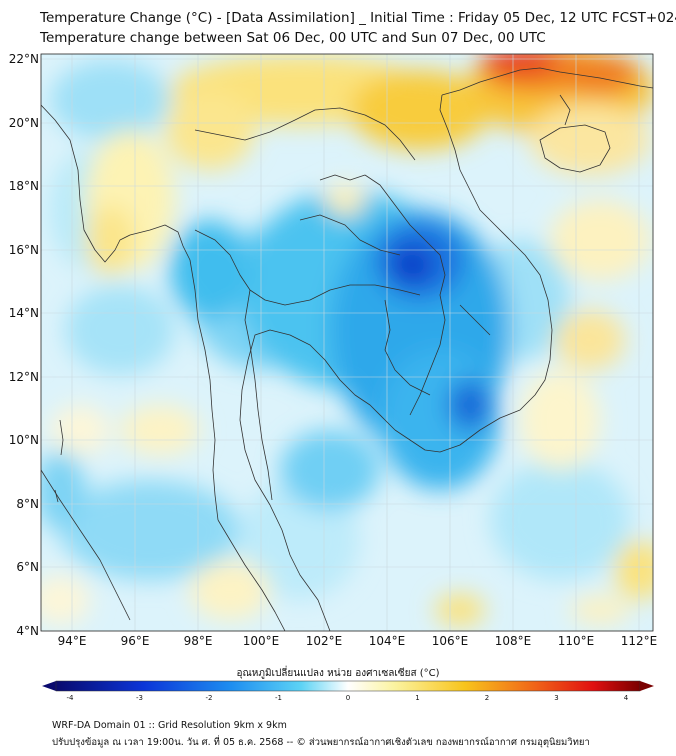 This screenshot has width=676, height=756. I want to click on colorbar-tick-label: 1, so click(417, 698).